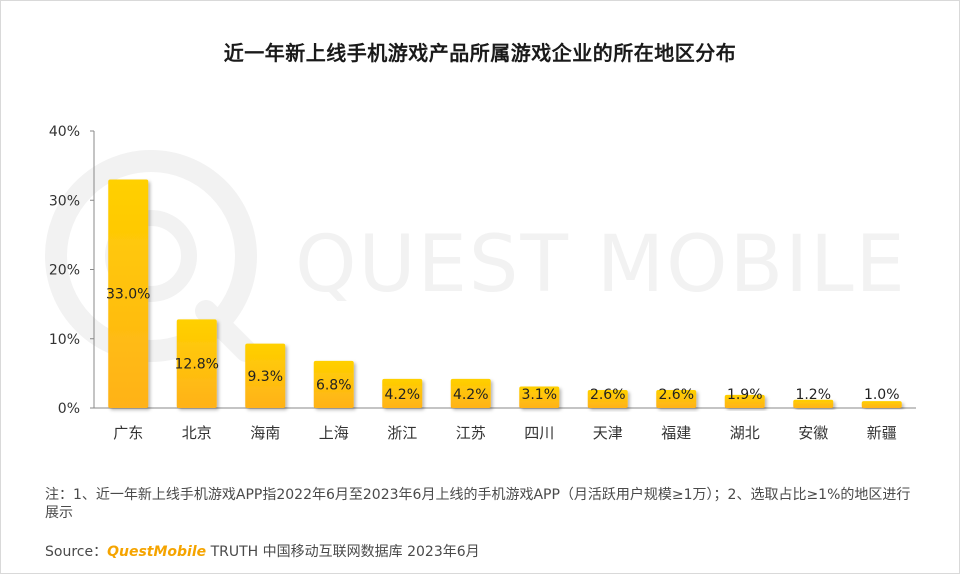 The image size is (960, 574). I want to click on source-prefix: Source：, so click(76, 552).